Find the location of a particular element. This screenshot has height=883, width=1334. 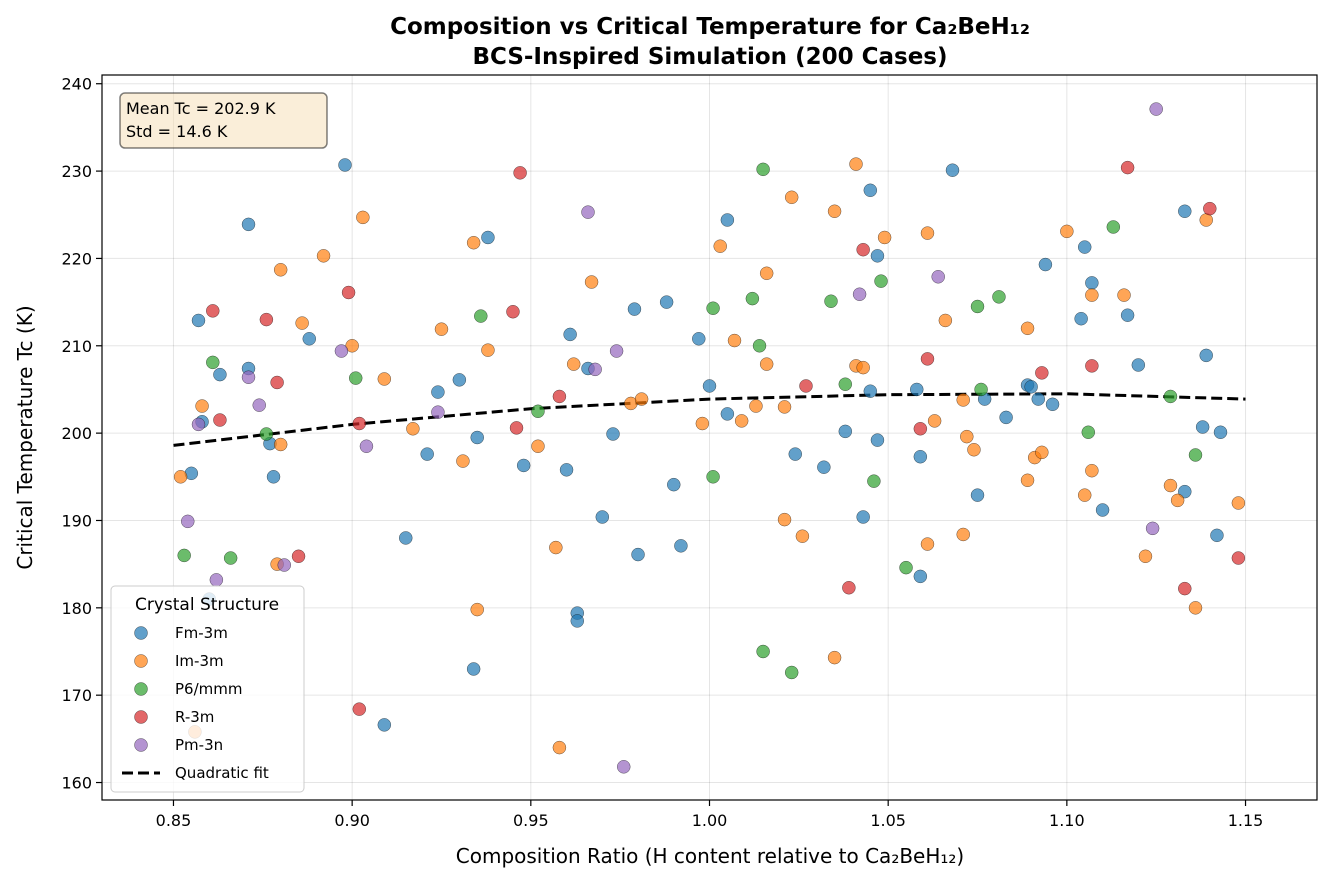

y-tick-label: 160 is located at coordinates (76, 783).